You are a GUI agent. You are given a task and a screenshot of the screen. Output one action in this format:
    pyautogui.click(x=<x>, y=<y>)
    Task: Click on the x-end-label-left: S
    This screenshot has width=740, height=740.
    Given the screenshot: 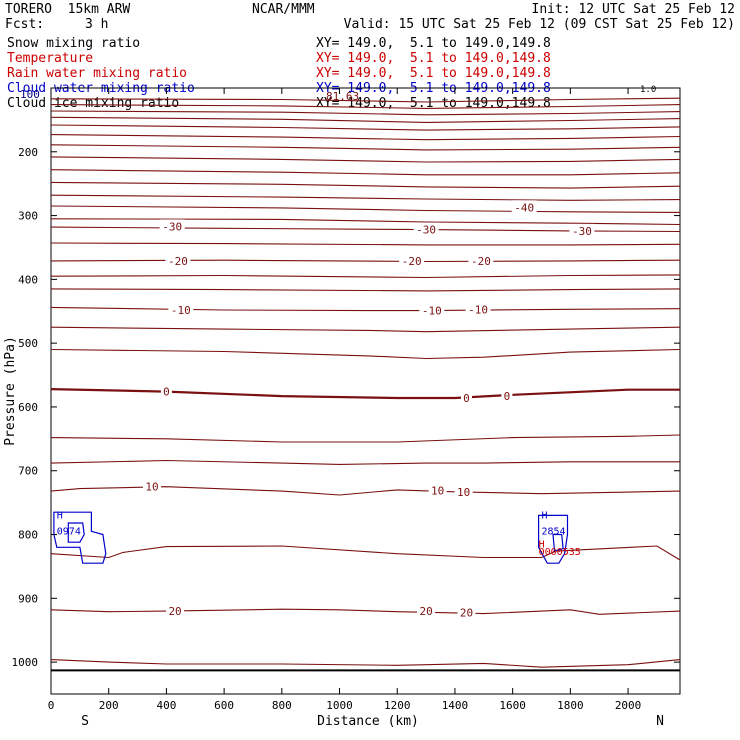 What is the action you would take?
    pyautogui.click(x=85, y=721)
    